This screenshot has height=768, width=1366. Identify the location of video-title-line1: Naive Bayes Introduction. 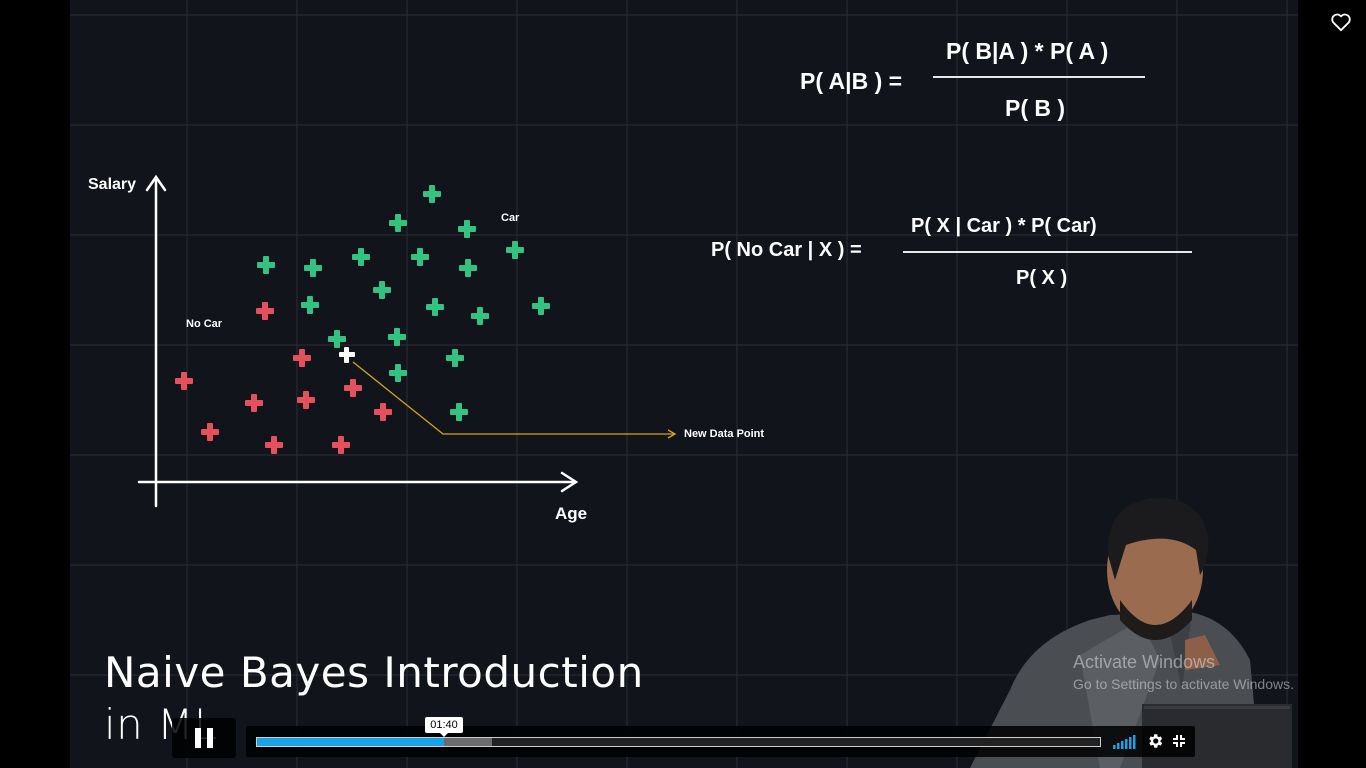
(374, 672).